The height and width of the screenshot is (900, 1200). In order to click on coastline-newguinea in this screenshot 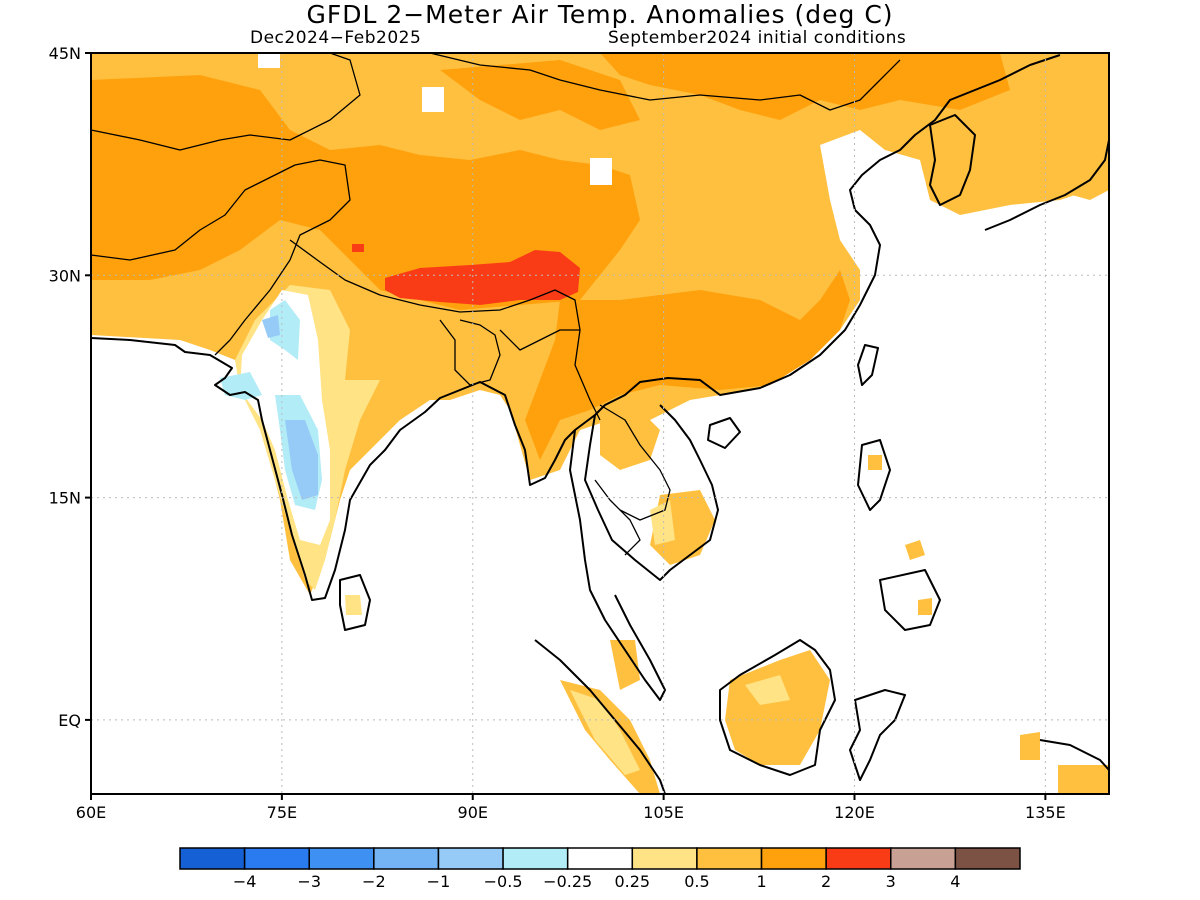, I will do `click(1074, 755)`.